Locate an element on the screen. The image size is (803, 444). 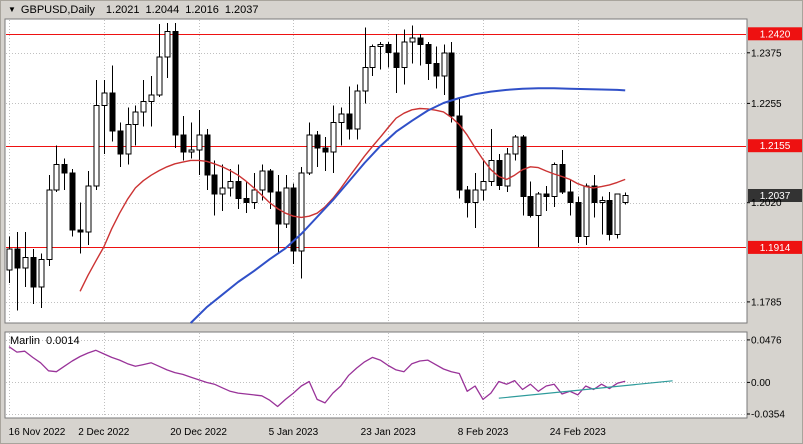
ohlc-open: 1.2021 is located at coordinates (122, 10).